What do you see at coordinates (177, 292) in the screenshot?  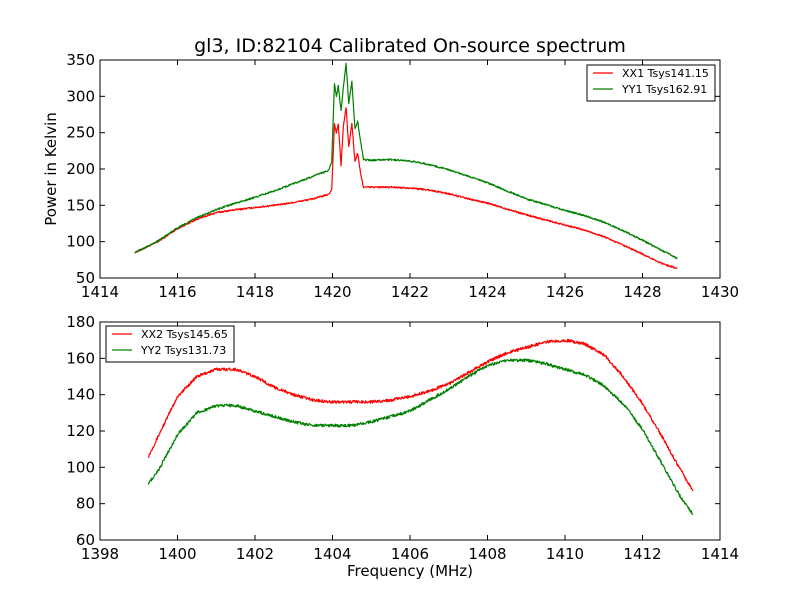 I see `x-tick-label: 1416` at bounding box center [177, 292].